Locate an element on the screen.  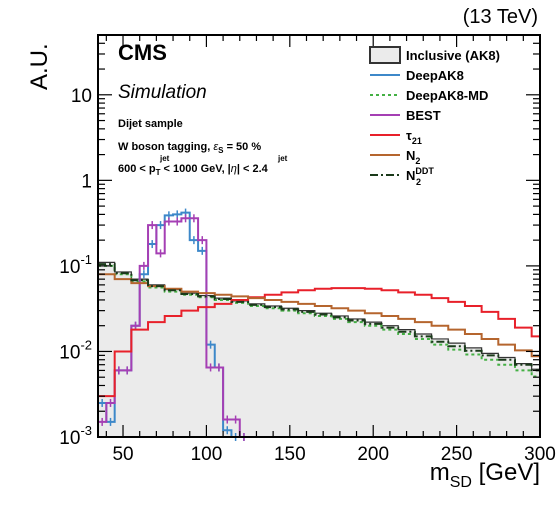
legend-entry: BEST is located at coordinates (405, 115).